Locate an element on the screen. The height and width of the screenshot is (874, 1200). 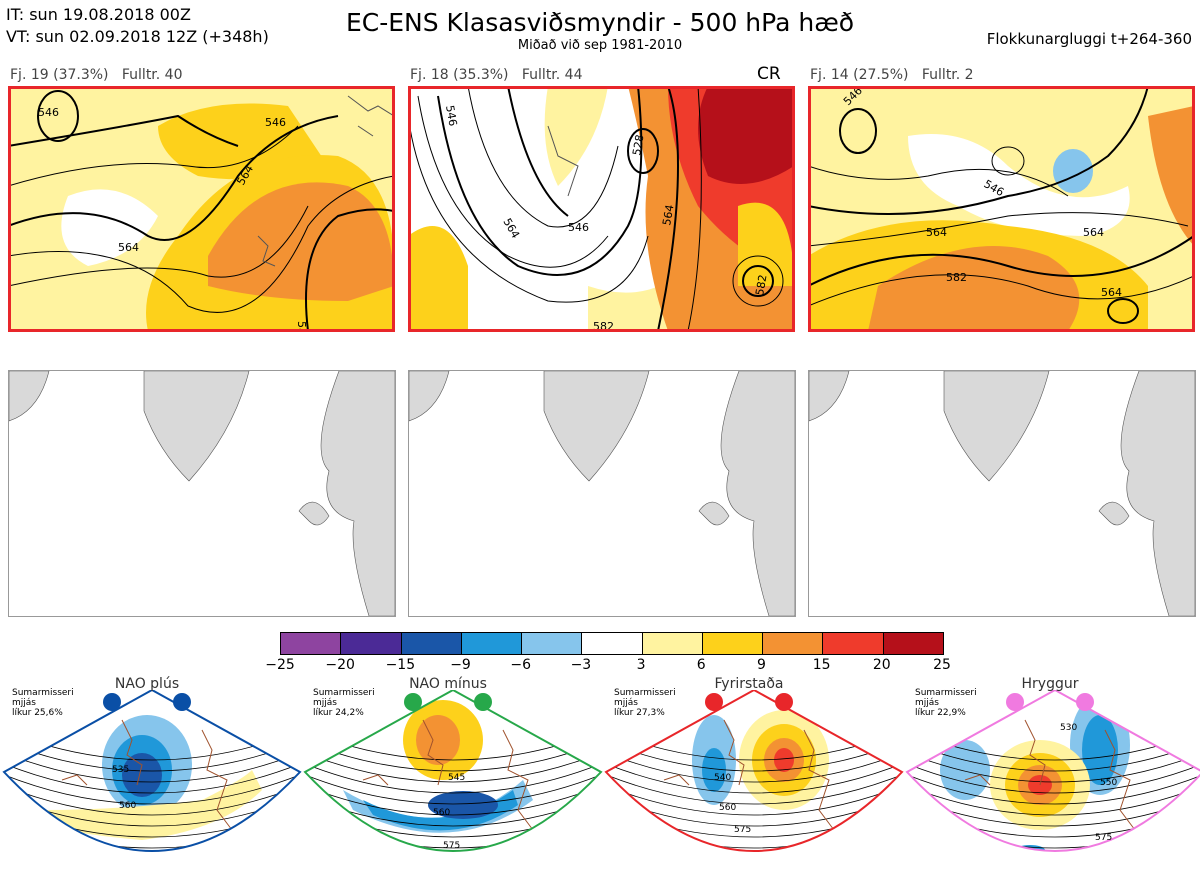
regime-map: 530 550 575 is located at coordinates (1052, 770).